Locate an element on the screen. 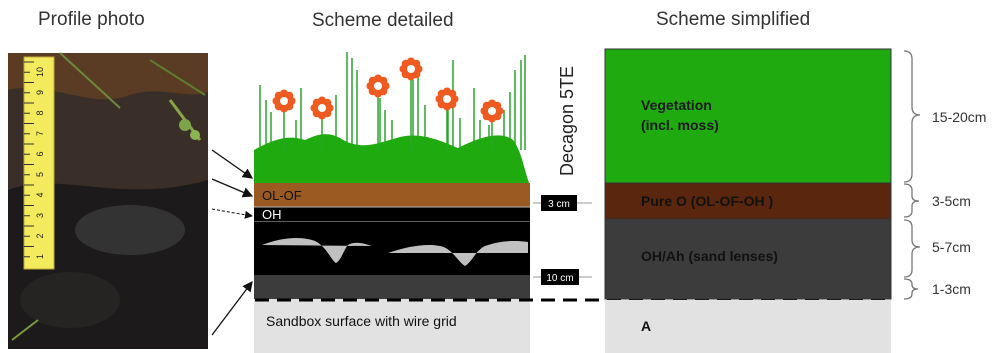  oh-ah-label: OH/Ah (sand lenses) is located at coordinates (709, 256).